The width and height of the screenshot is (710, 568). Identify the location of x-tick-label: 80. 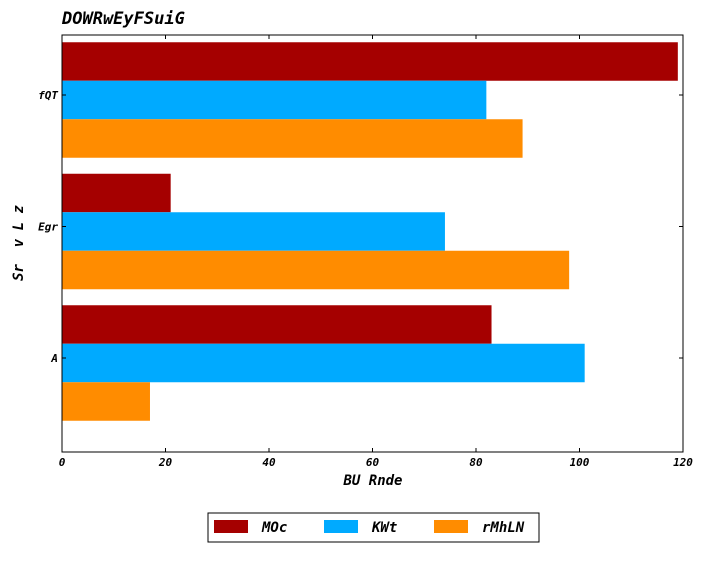
(476, 462).